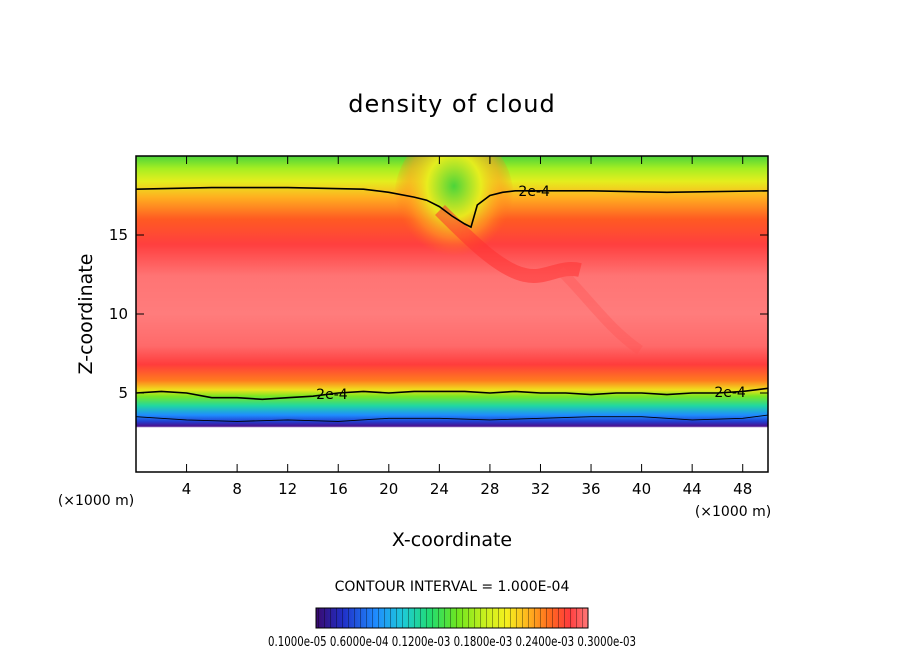 The height and width of the screenshot is (654, 904). I want to click on plume-outflow, so click(508, 244).